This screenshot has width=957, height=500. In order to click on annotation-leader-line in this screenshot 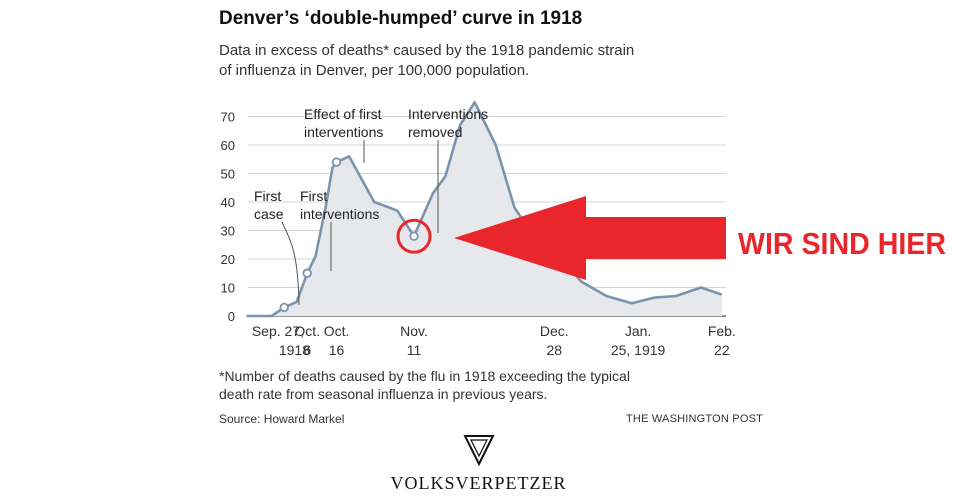, I will do `click(290, 263)`.